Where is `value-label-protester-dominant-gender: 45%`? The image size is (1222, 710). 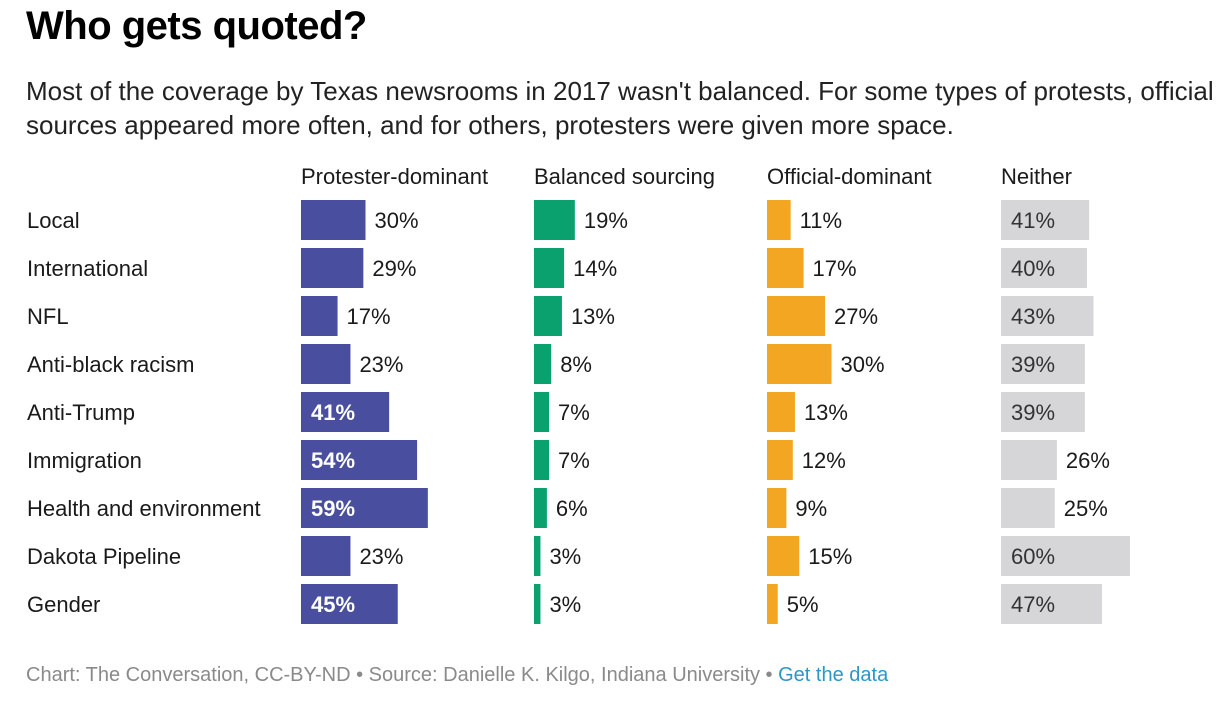
value-label-protester-dominant-gender: 45% is located at coordinates (333, 604).